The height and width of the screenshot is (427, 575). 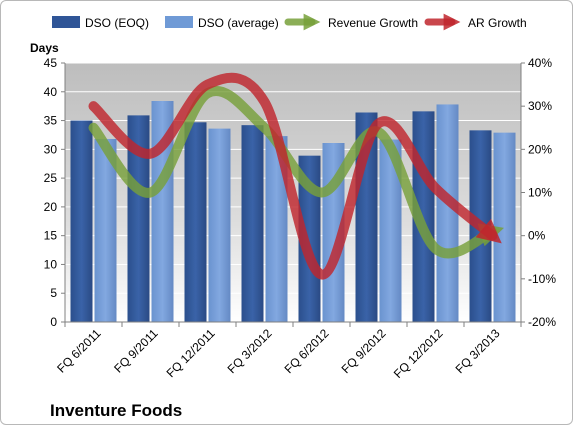 I want to click on y-tick-label: 0, so click(x=53, y=322).